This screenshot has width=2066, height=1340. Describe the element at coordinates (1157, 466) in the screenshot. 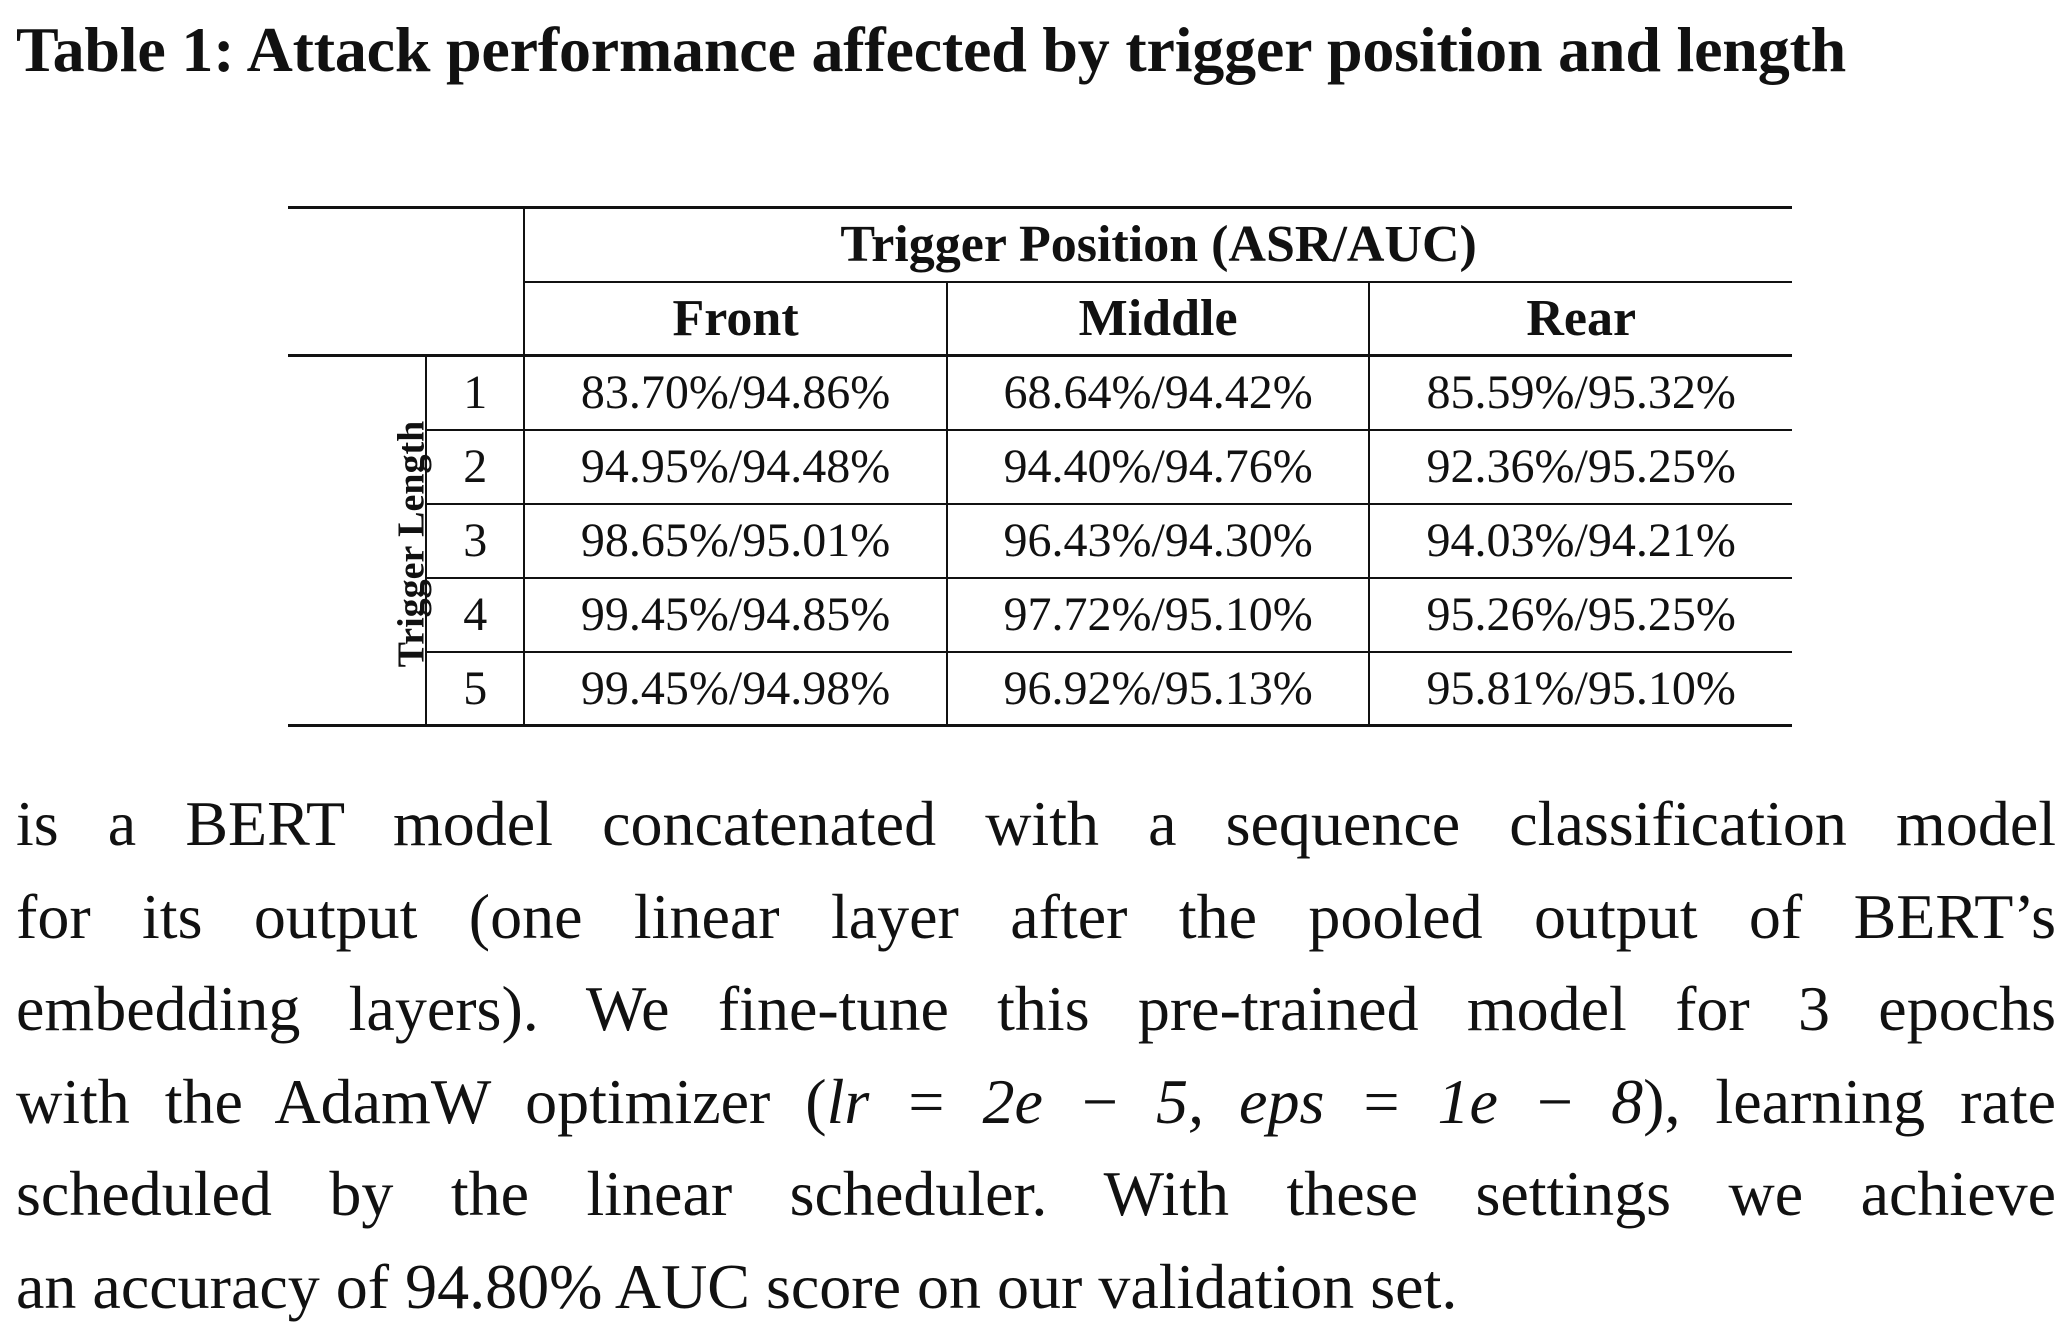

I see `cell-middle: 94.40%/94.76%` at that location.